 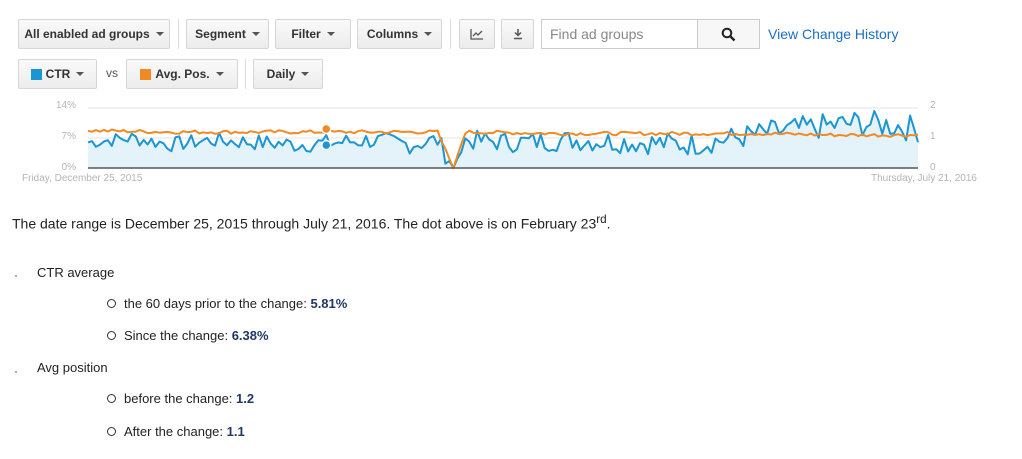 I want to click on download-button, so click(x=517, y=34).